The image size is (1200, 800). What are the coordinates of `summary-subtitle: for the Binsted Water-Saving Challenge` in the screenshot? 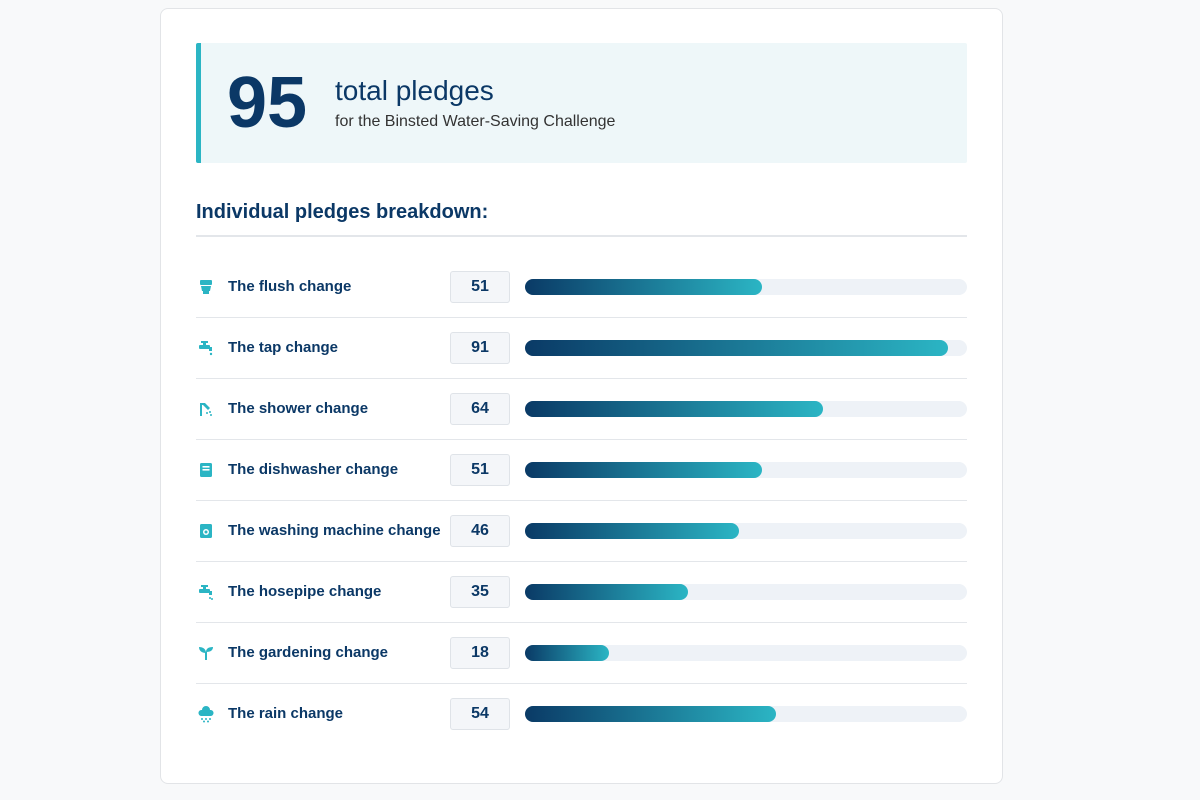 It's located at (475, 121).